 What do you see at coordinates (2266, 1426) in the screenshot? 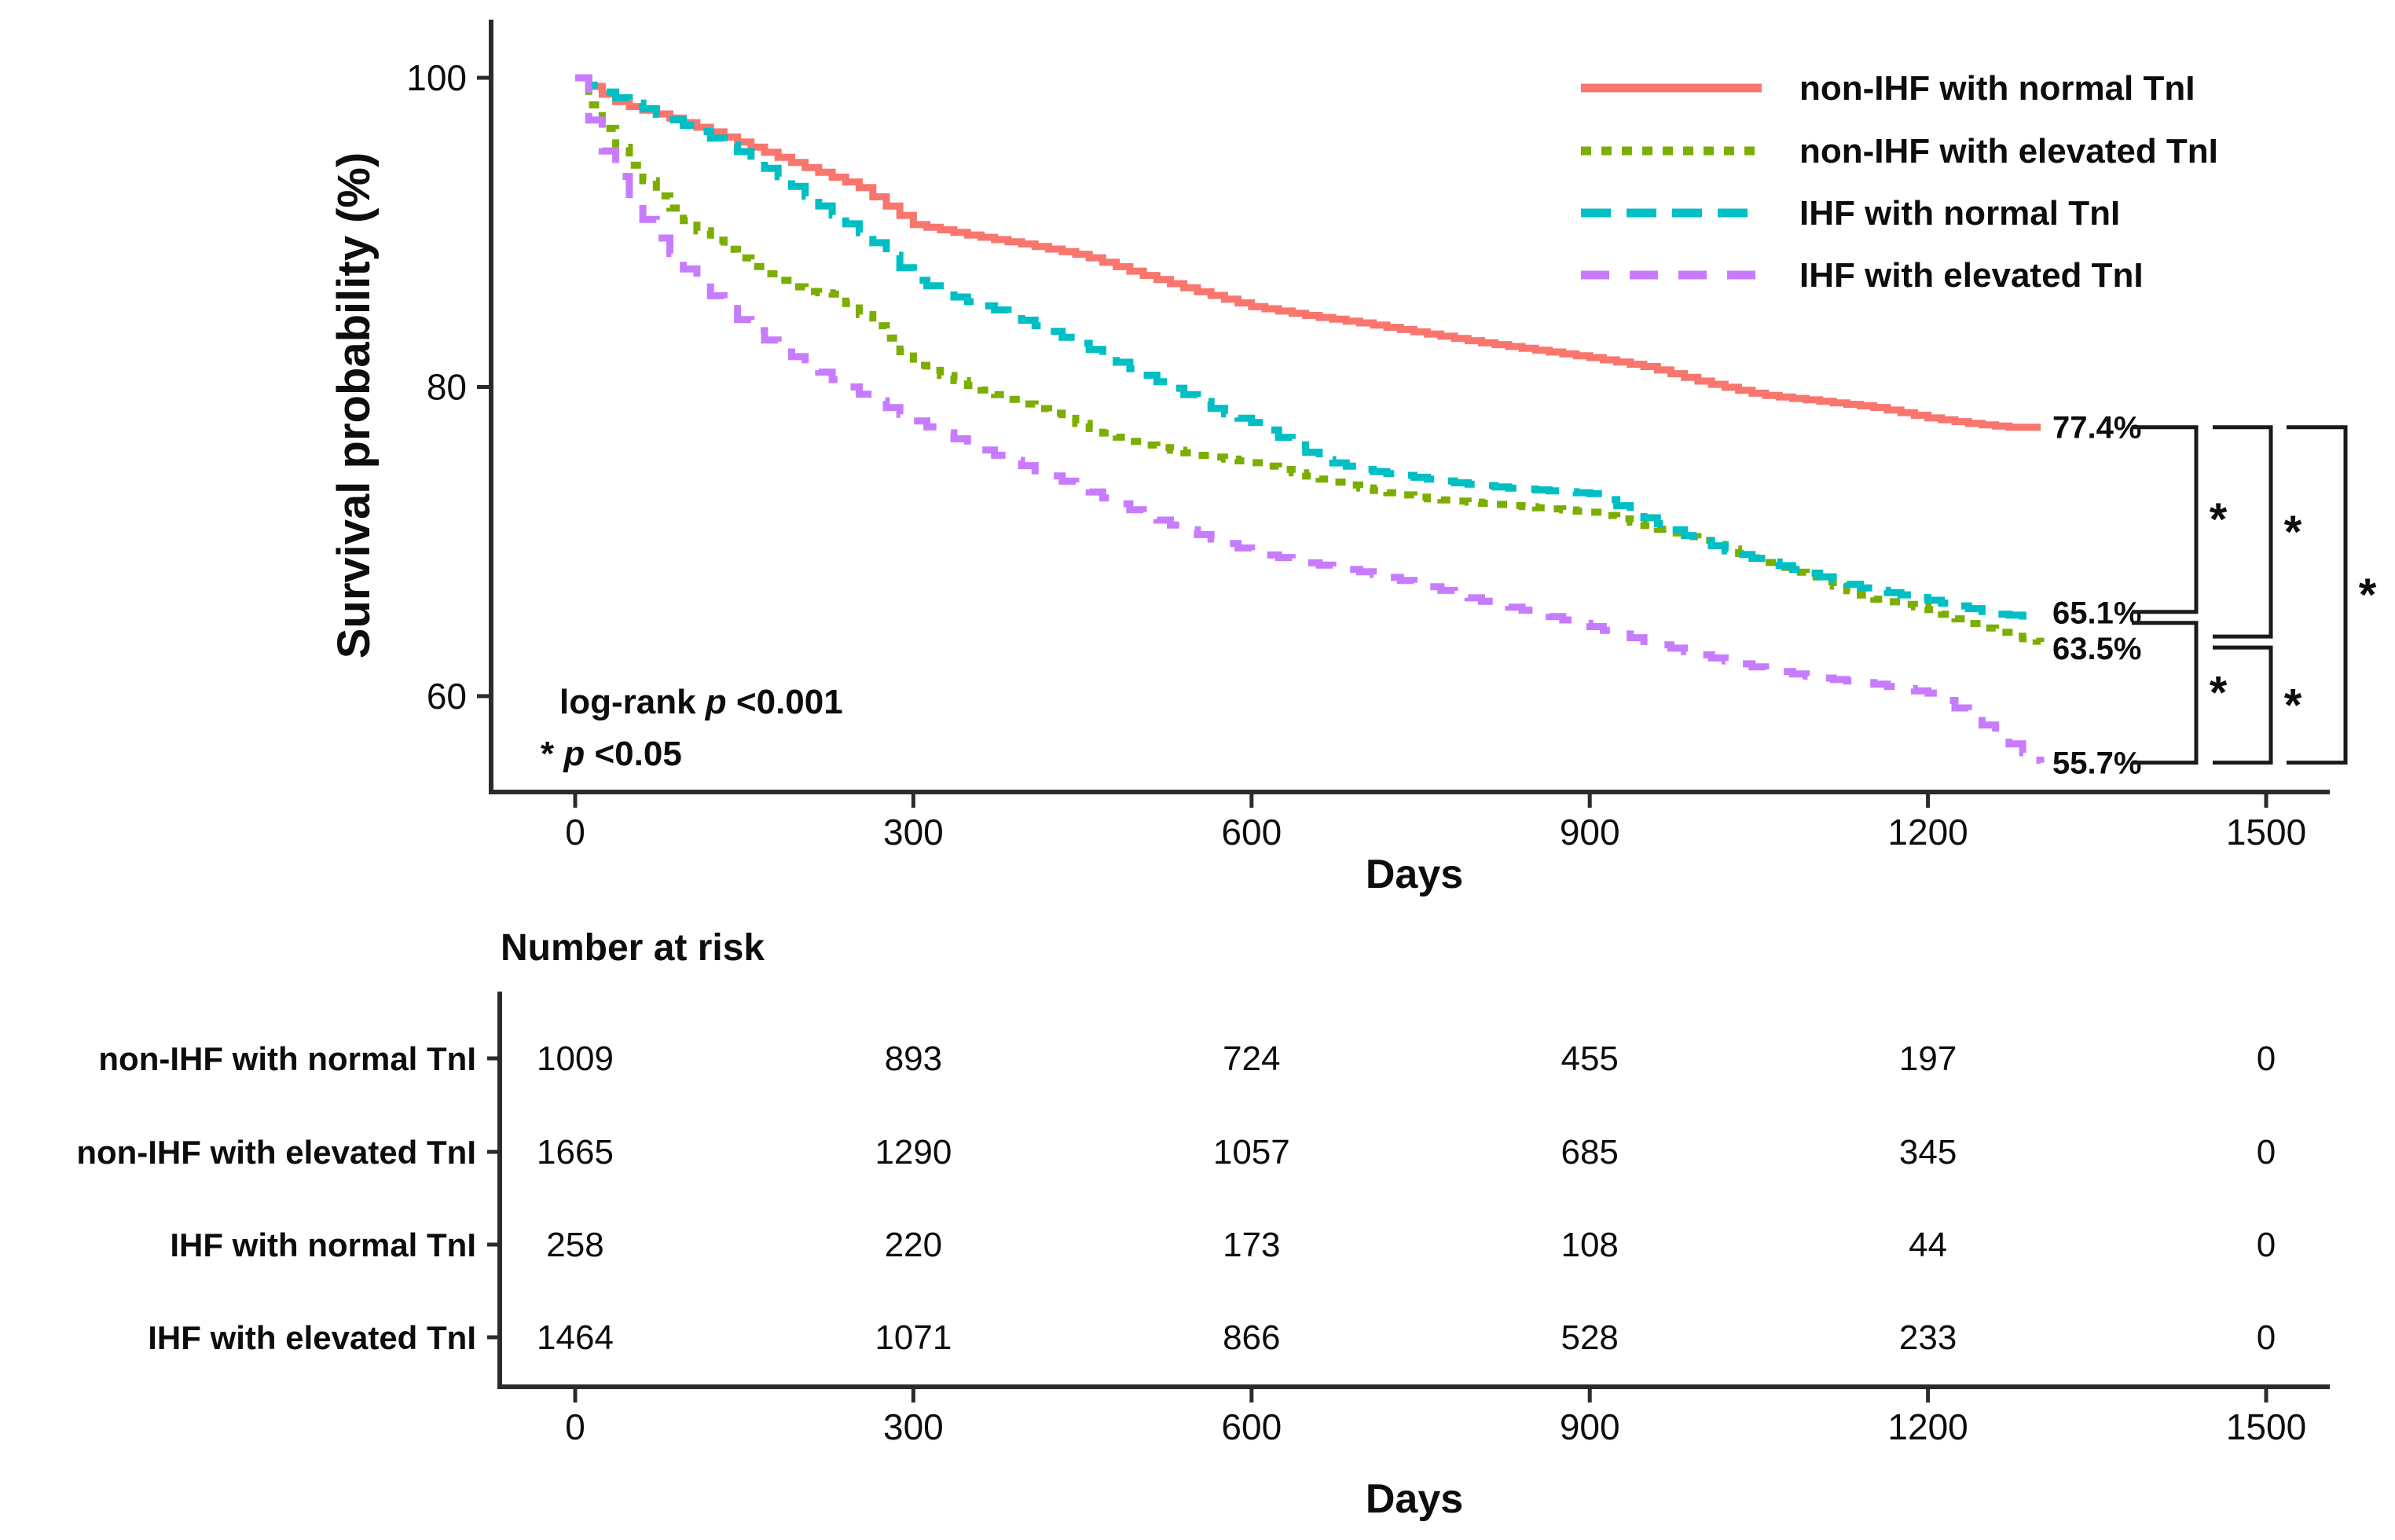
I see `risk-x-tick-label: 1500` at bounding box center [2266, 1426].